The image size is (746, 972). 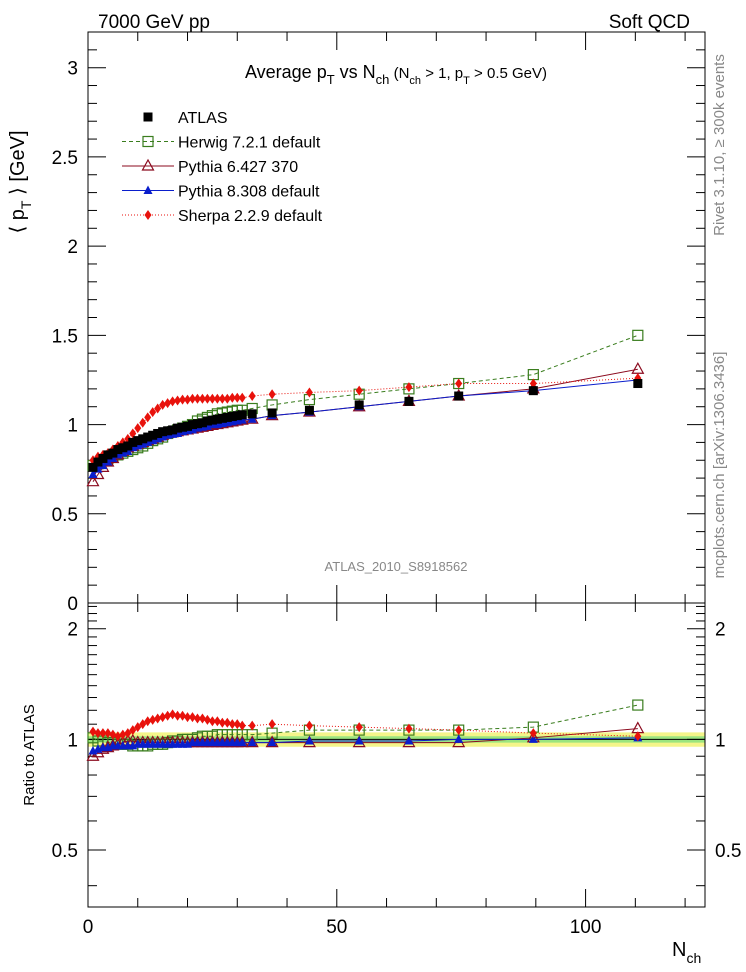 What do you see at coordinates (336, 927) in the screenshot?
I see `x-tick-label: 50` at bounding box center [336, 927].